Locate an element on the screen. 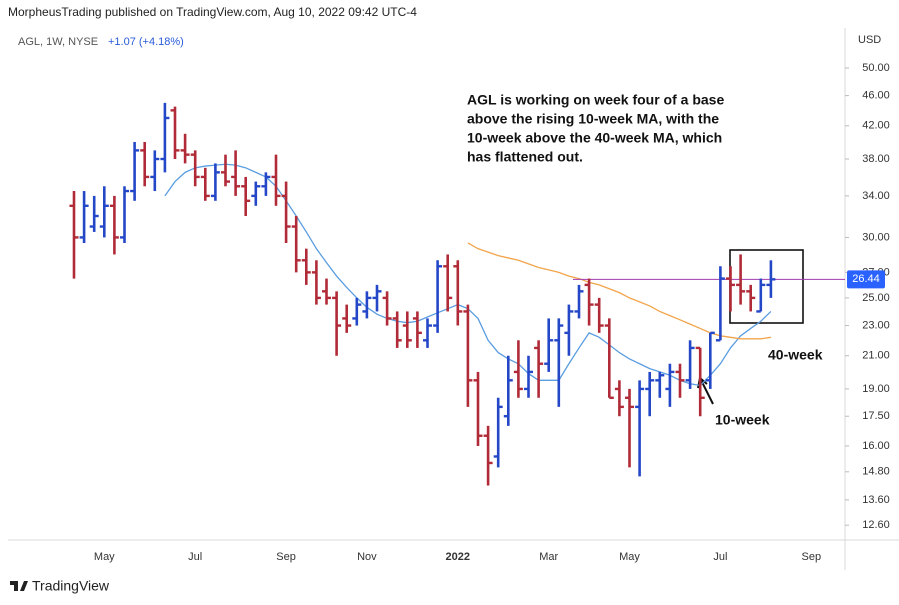 The width and height of the screenshot is (899, 605). y-tick-label: 17.50 is located at coordinates (876, 416).